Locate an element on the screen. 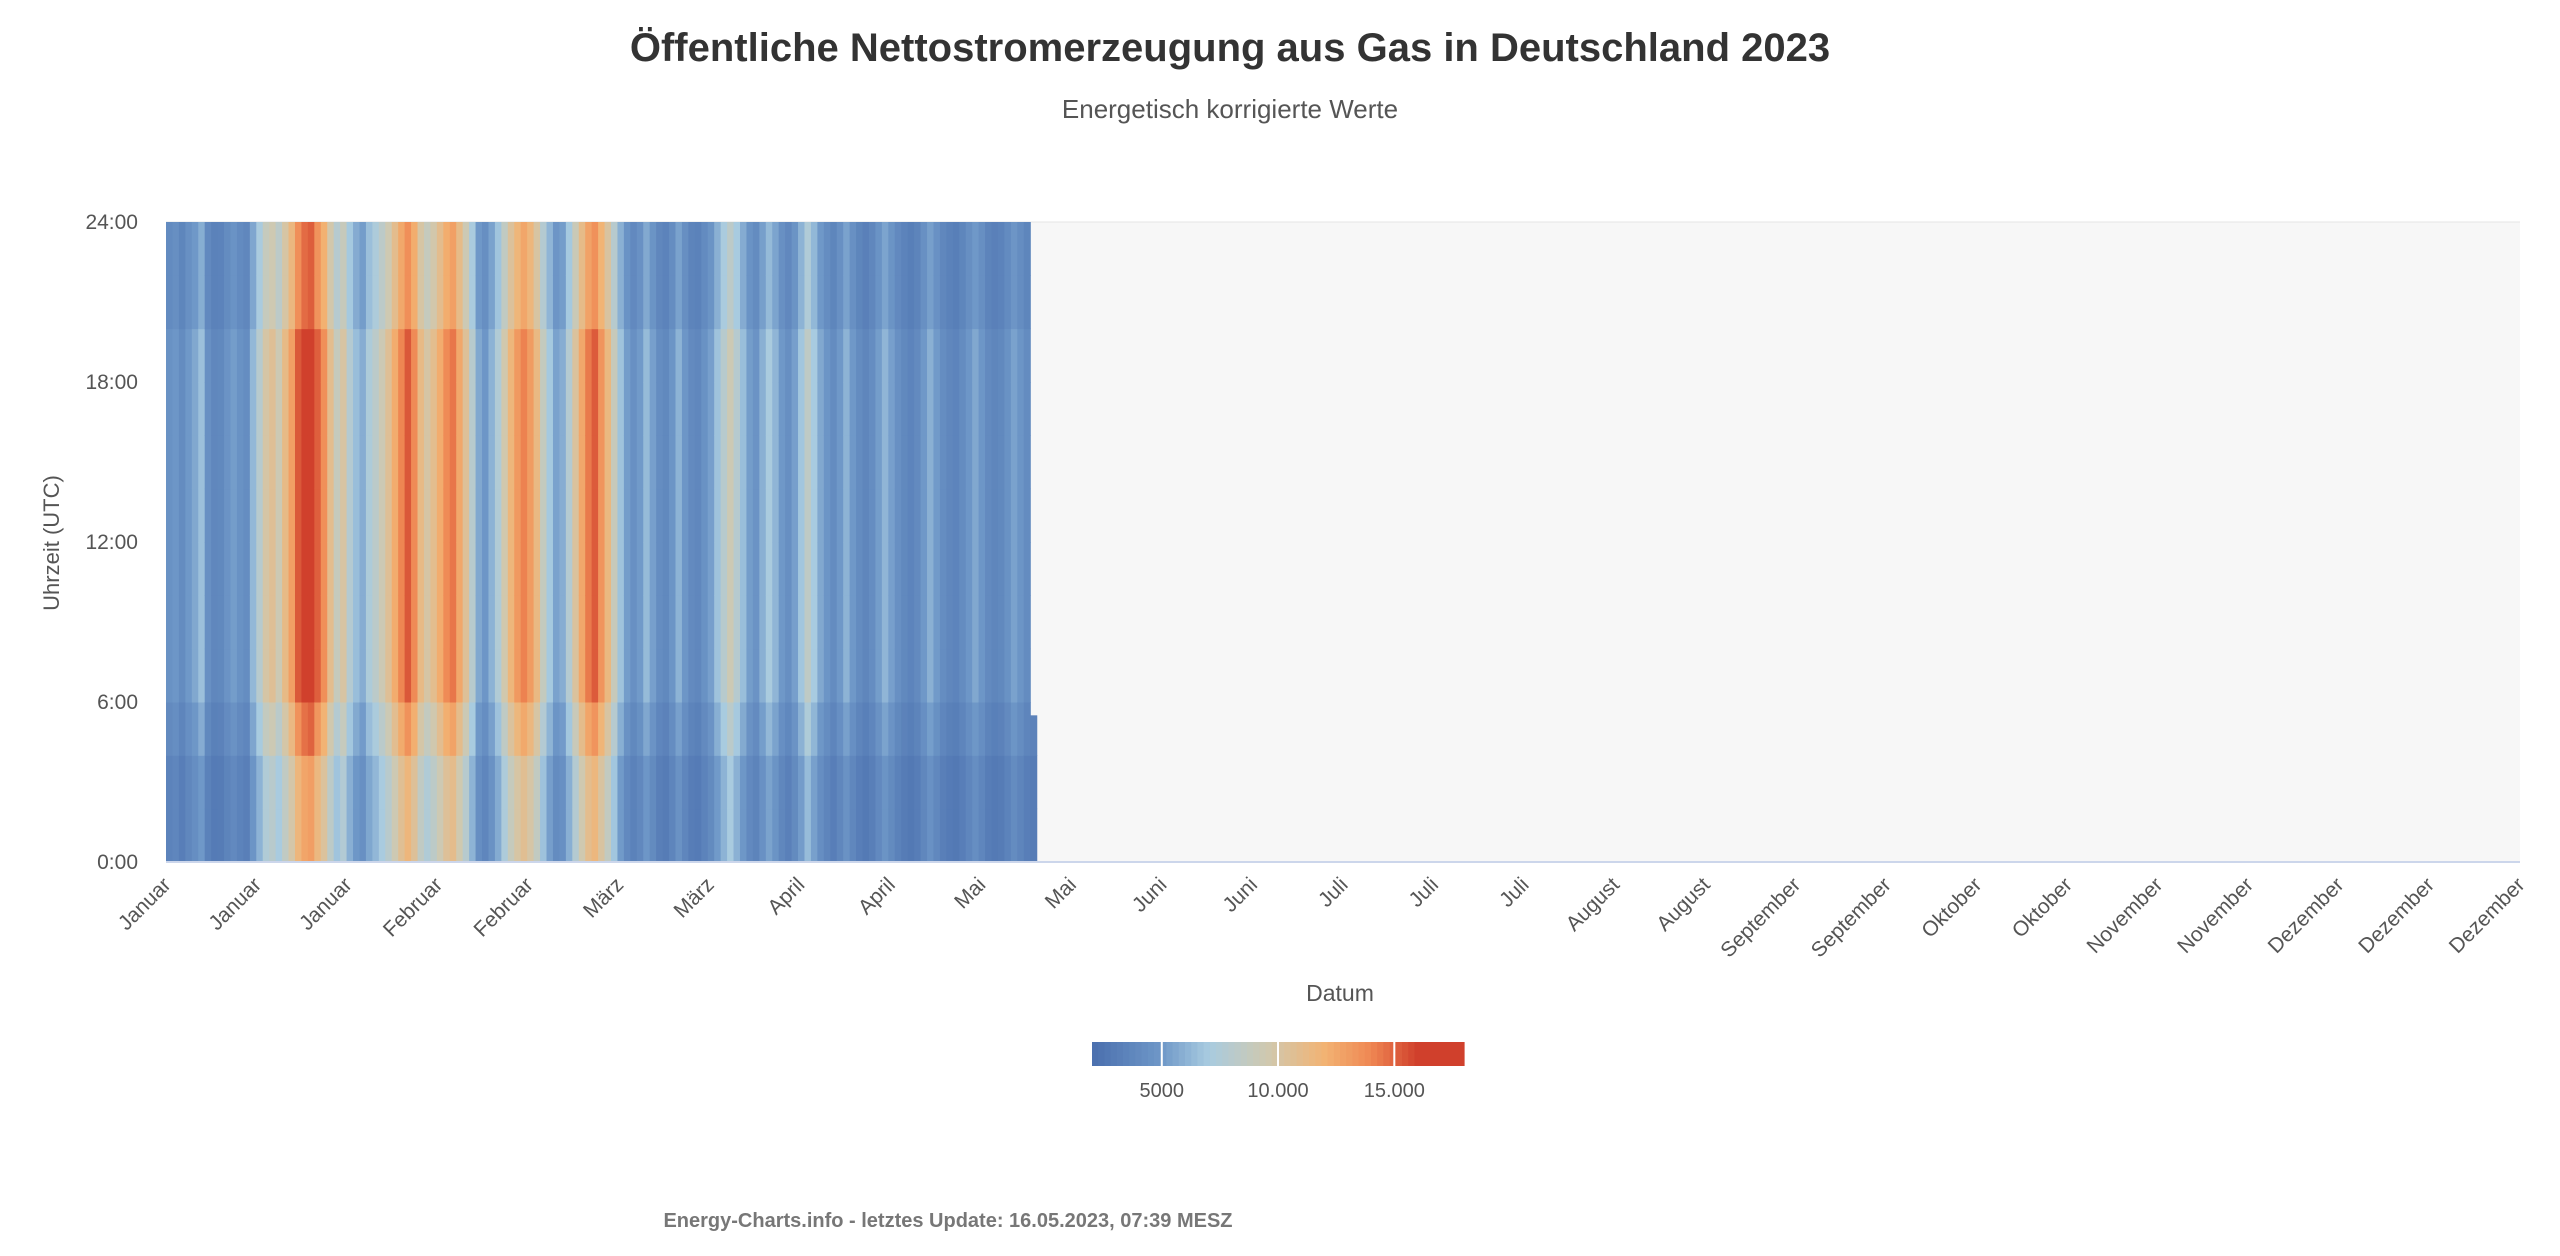 Image resolution: width=2560 pixels, height=1256 pixels. x-tick-label: September is located at coordinates (1851, 917).